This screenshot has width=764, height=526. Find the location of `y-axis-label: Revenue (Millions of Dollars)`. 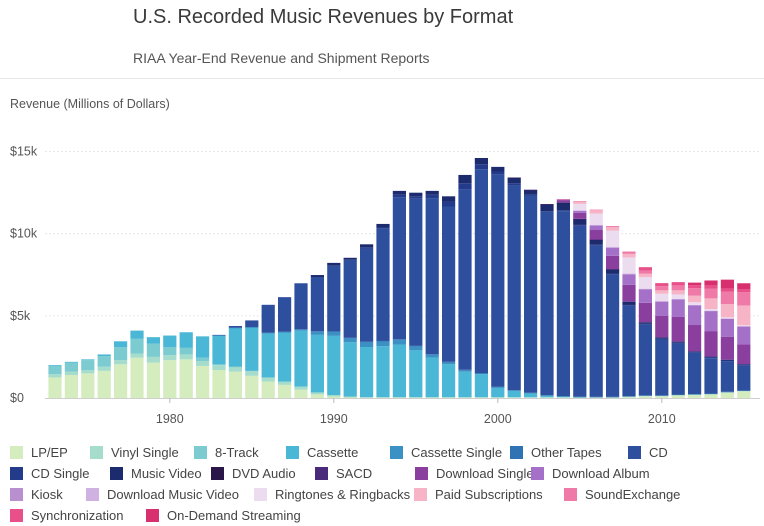

y-axis-label: Revenue (Millions of Dollars) is located at coordinates (90, 104).